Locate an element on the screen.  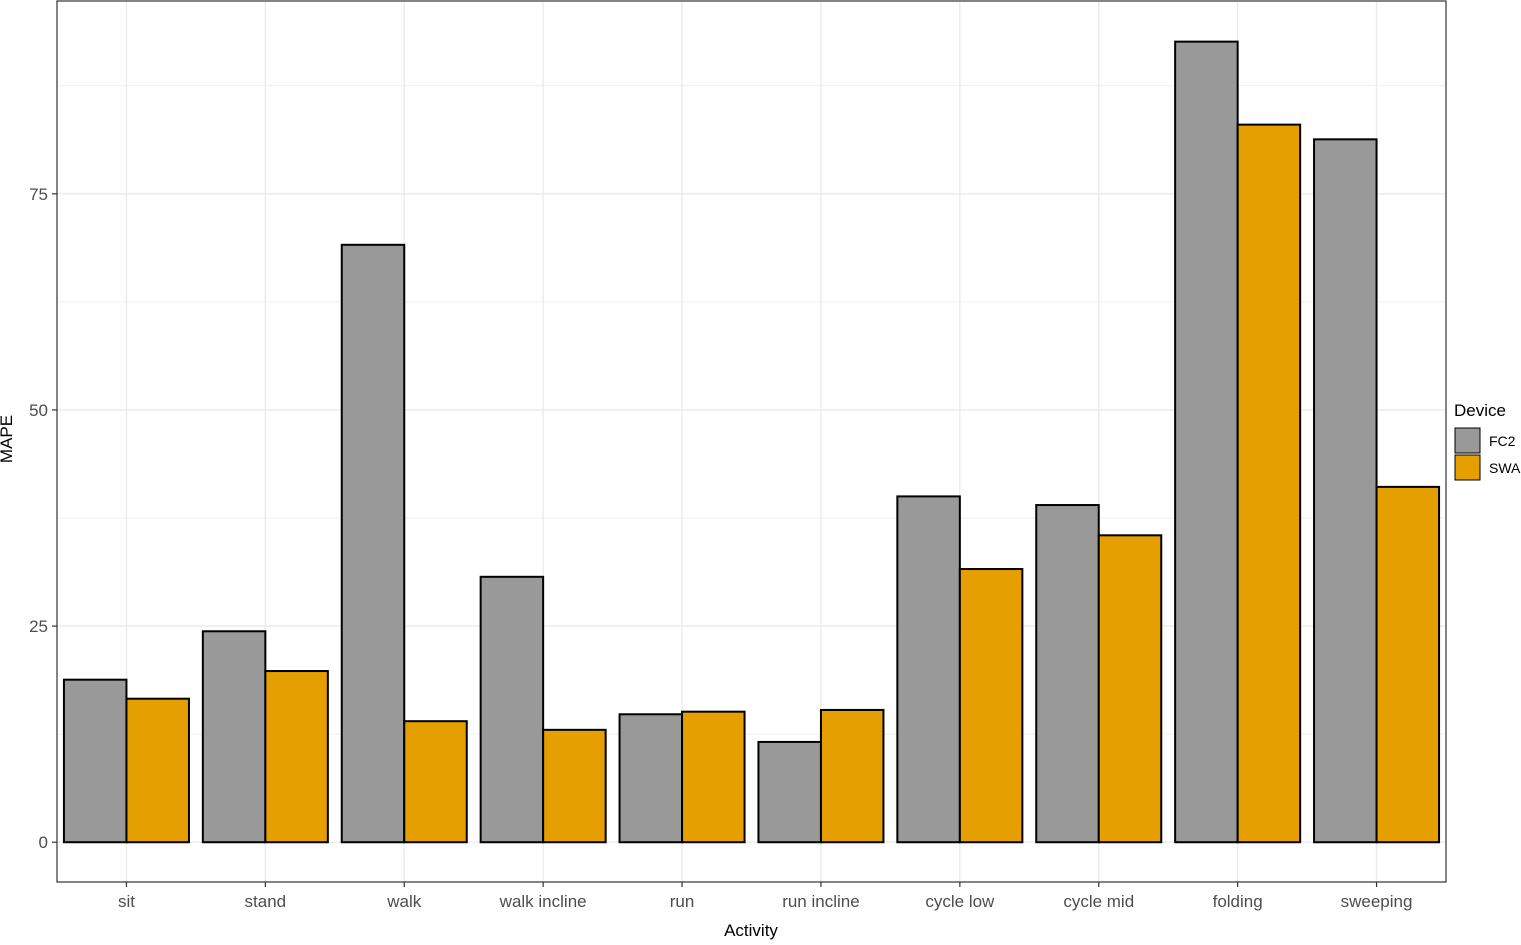
x-tick-label: folding is located at coordinates (1238, 901).